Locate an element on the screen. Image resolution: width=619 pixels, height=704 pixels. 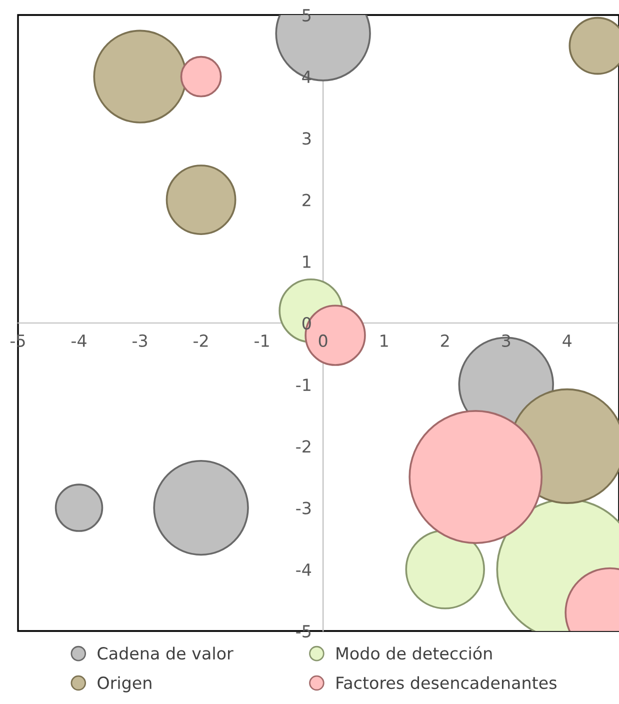
x-tick-label: 0 is located at coordinates (323, 341).